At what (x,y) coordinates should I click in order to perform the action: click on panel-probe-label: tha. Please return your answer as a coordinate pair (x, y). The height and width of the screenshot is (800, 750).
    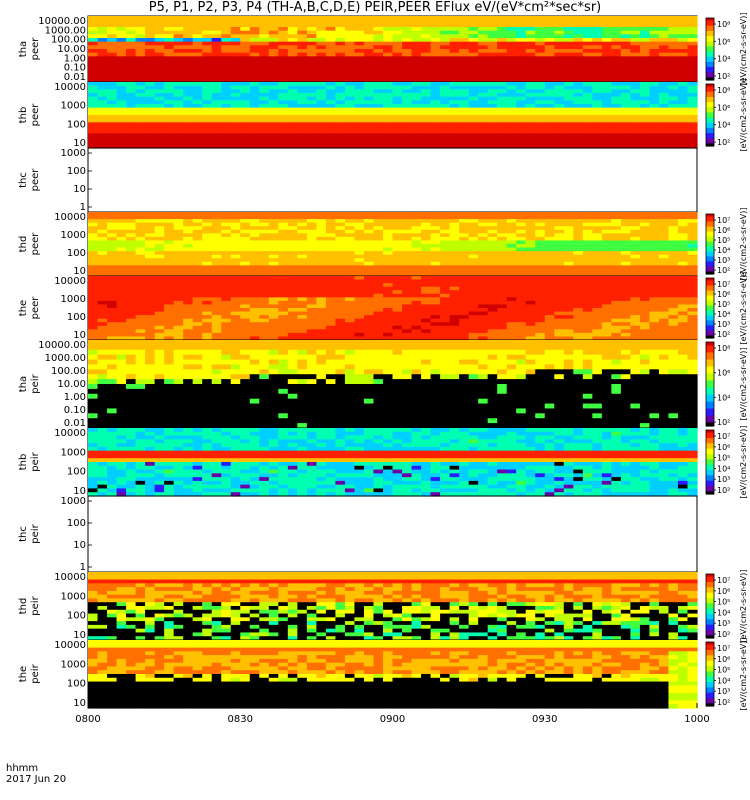
    Looking at the image, I should click on (23, 49).